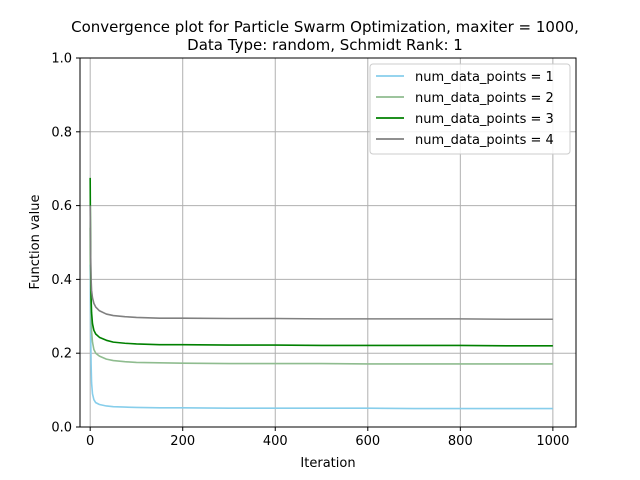  I want to click on legend-label-1: num_data_points = 1, so click(484, 77).